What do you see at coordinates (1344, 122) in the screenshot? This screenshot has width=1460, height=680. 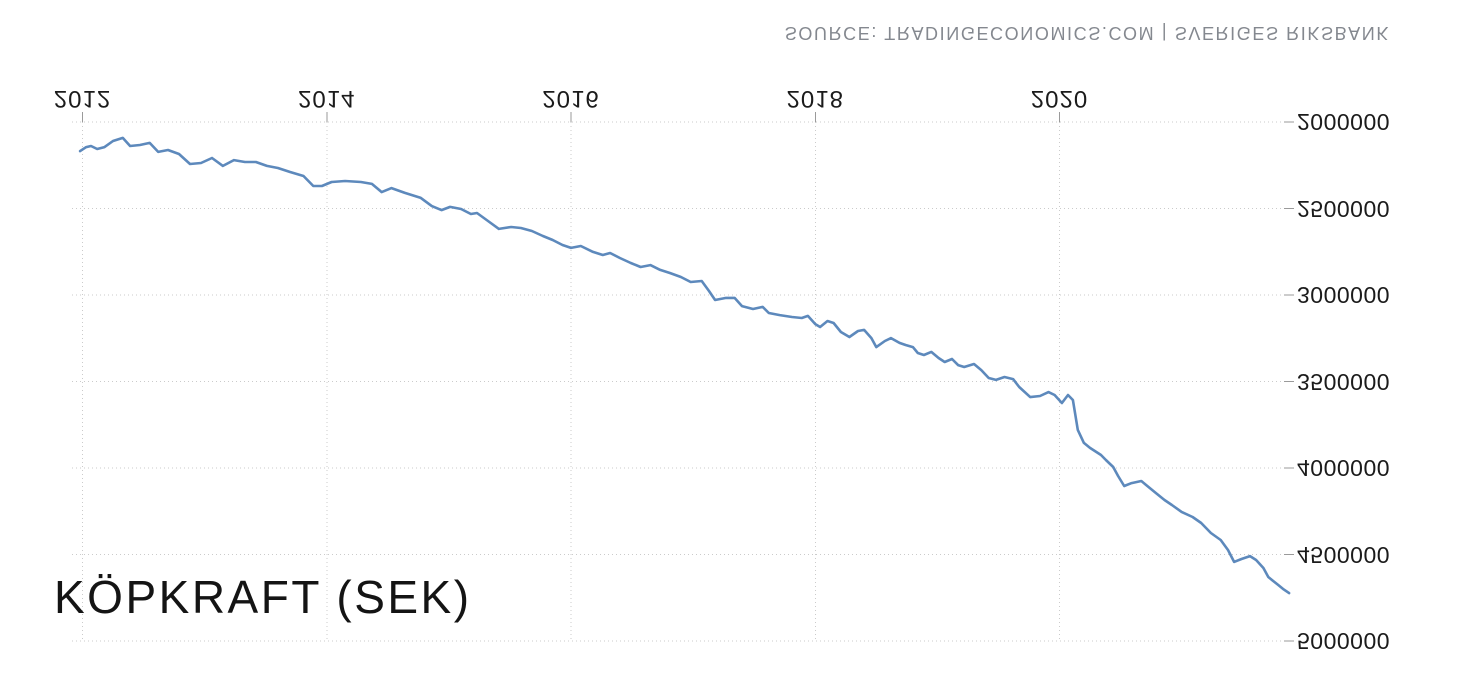 I see `y-axis-label: 2000000` at bounding box center [1344, 122].